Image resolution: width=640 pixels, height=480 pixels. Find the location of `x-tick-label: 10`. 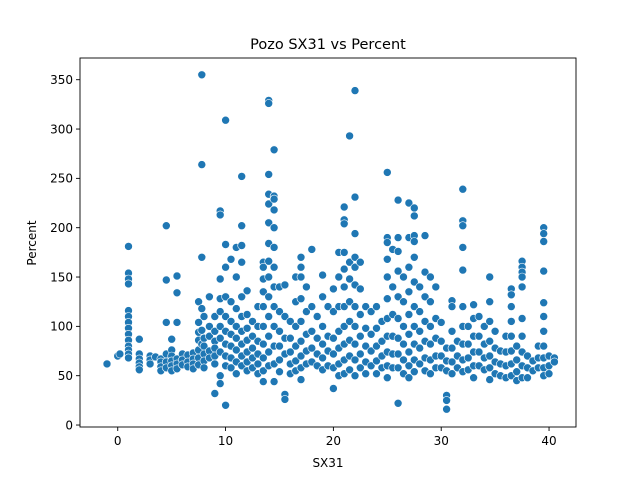

x-tick-label: 10 is located at coordinates (225, 441).